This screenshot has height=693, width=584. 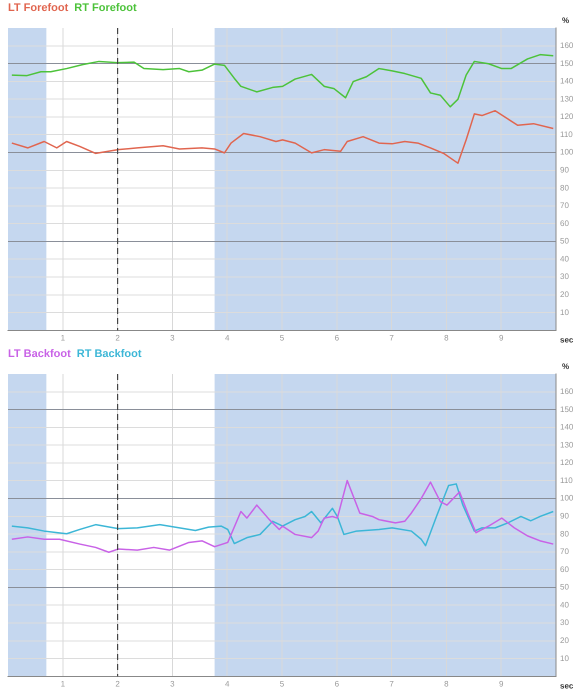 I want to click on text: LT Backfoot, so click(x=39, y=354).